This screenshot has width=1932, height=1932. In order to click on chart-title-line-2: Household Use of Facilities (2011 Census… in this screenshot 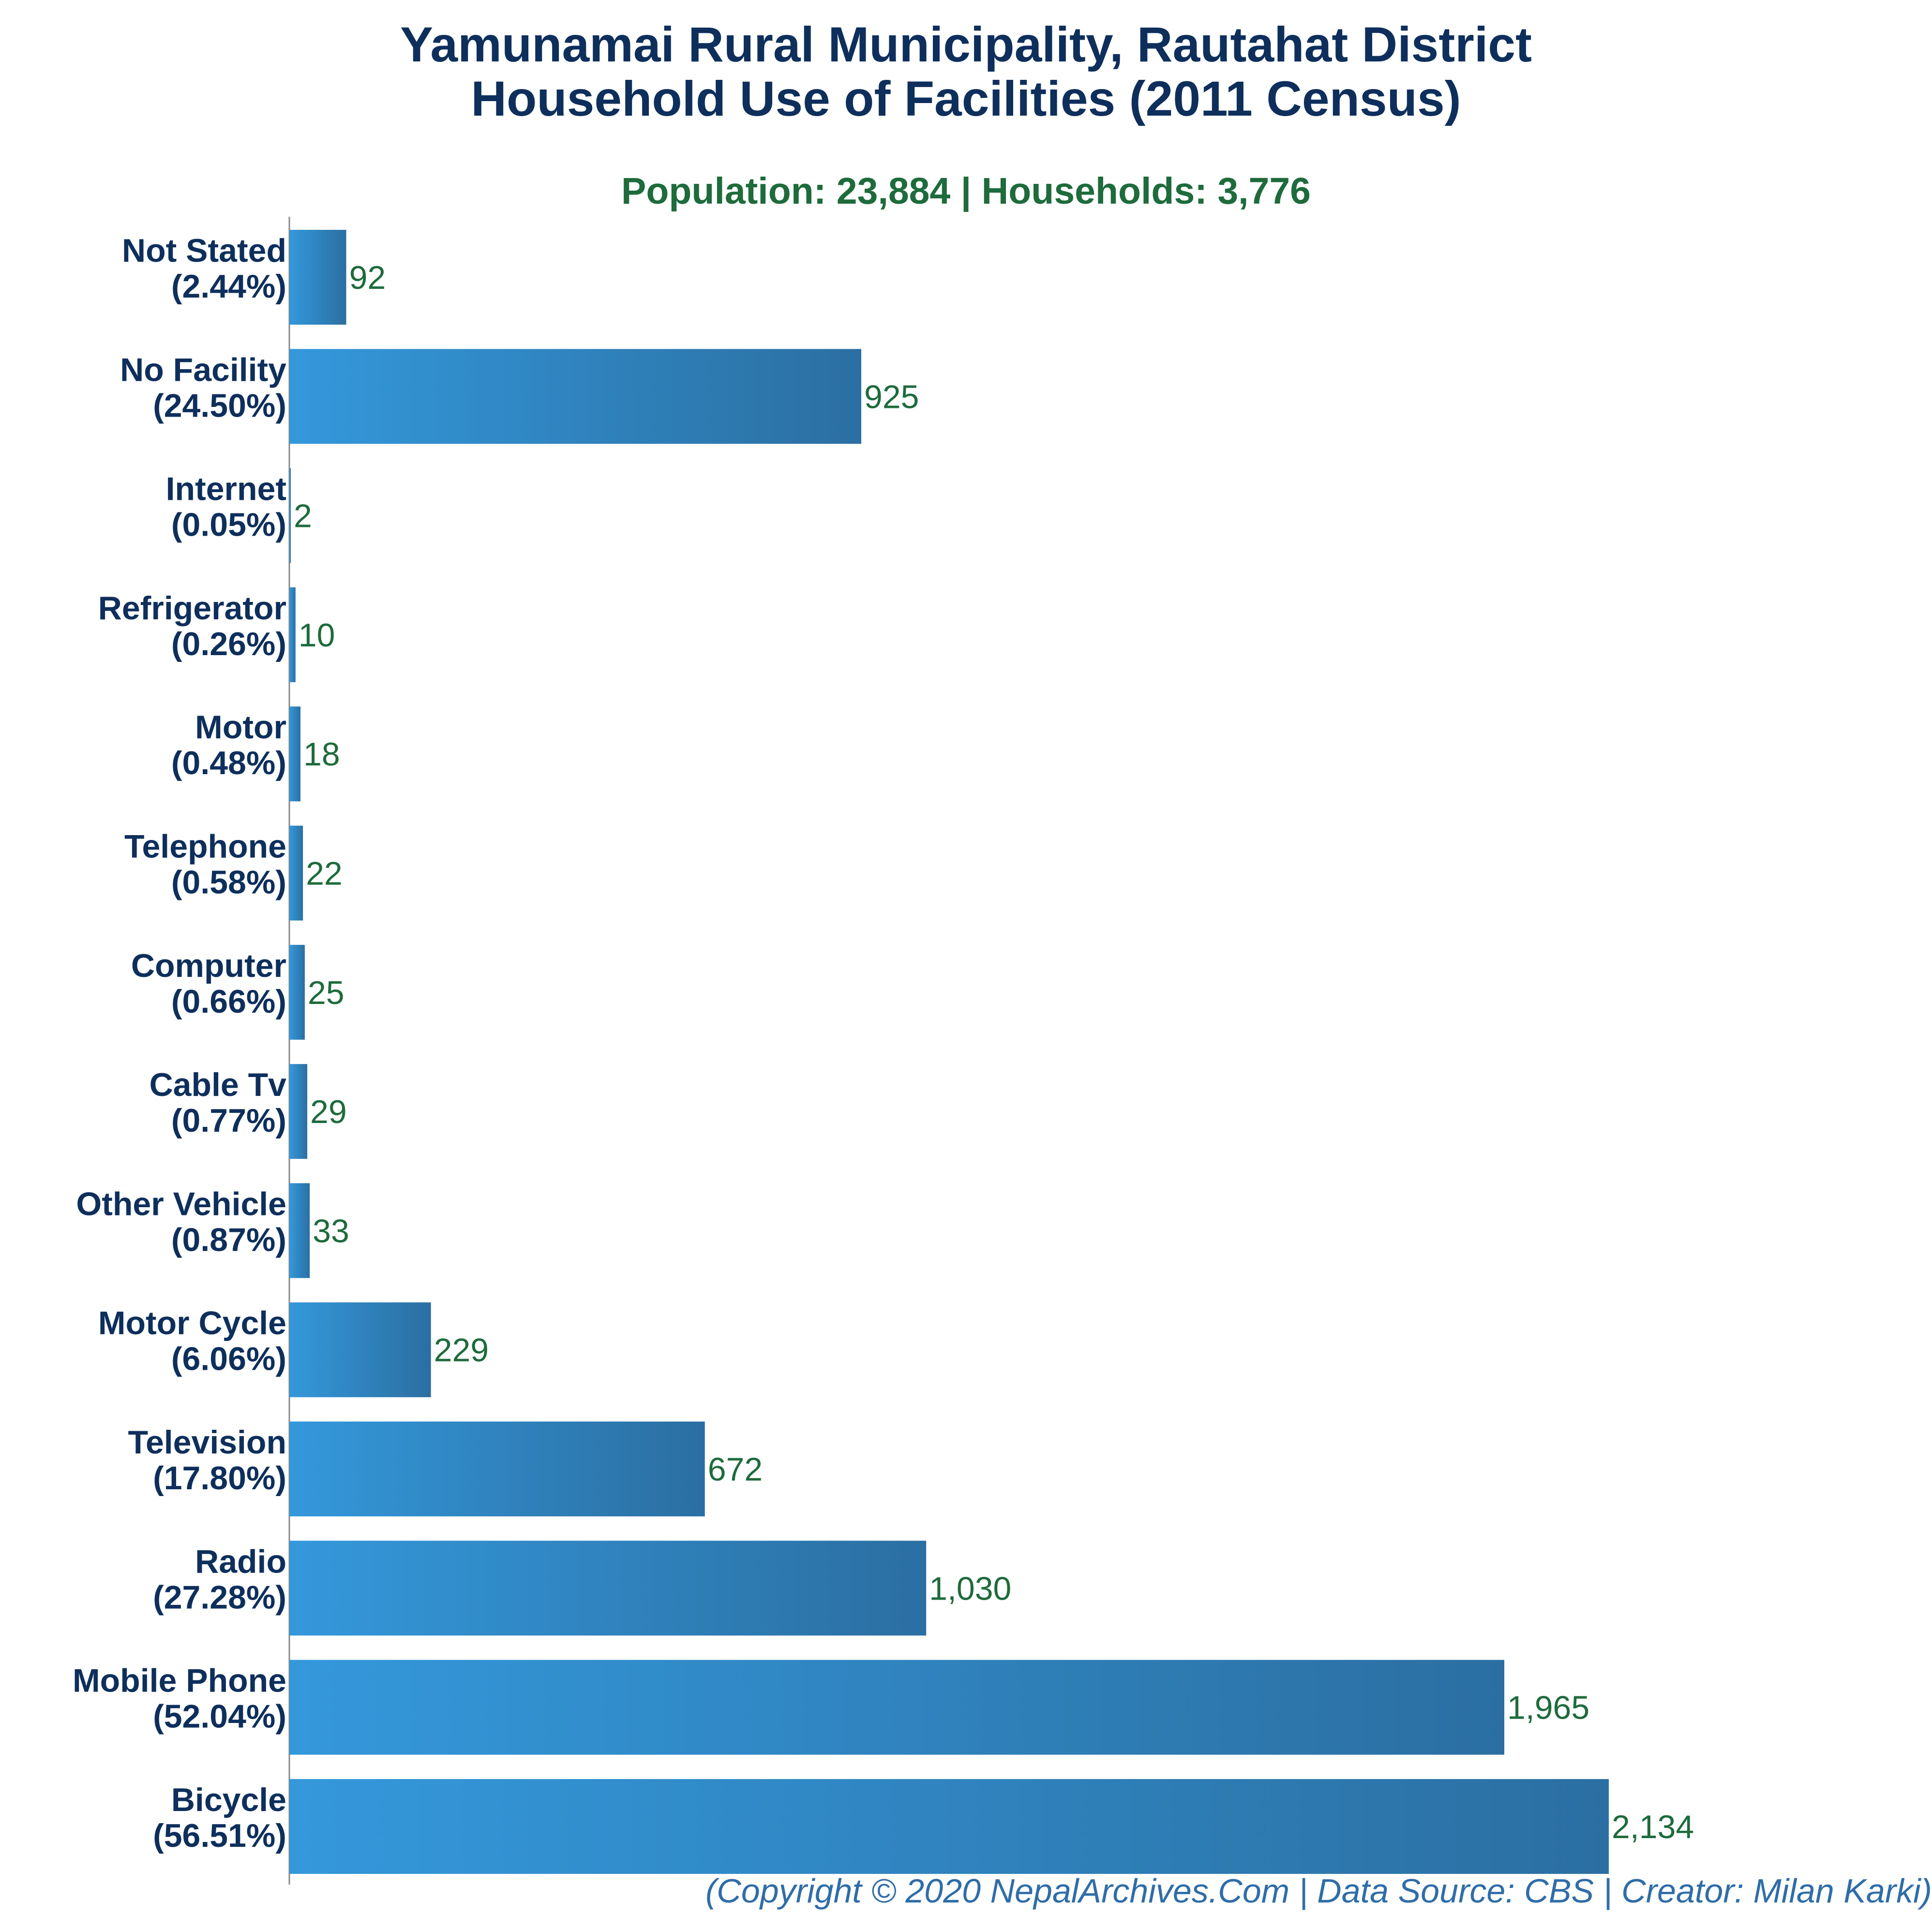, I will do `click(966, 98)`.